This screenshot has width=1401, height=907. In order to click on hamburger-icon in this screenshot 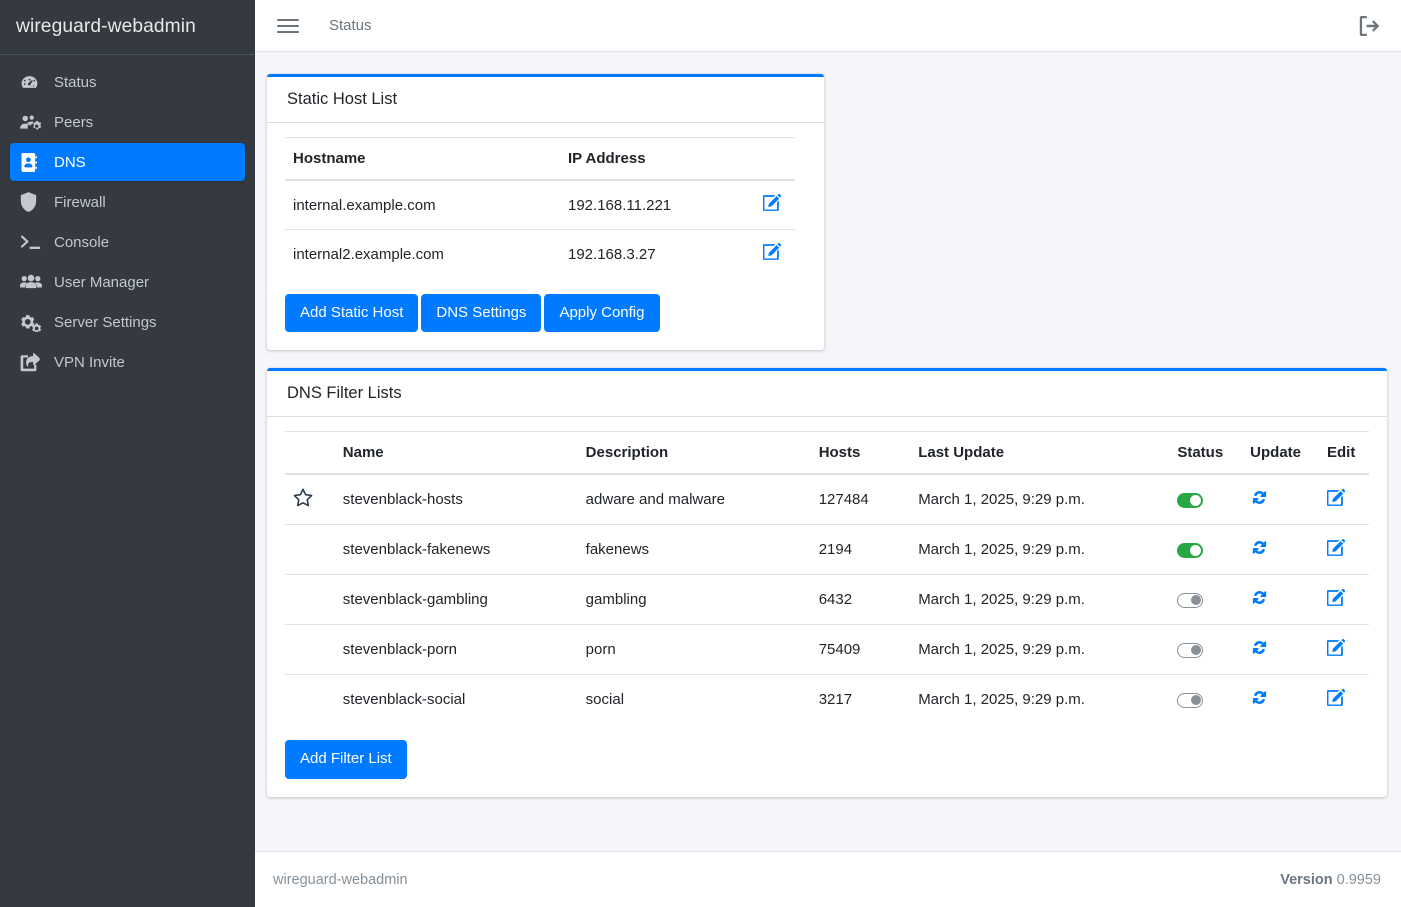, I will do `click(288, 26)`.